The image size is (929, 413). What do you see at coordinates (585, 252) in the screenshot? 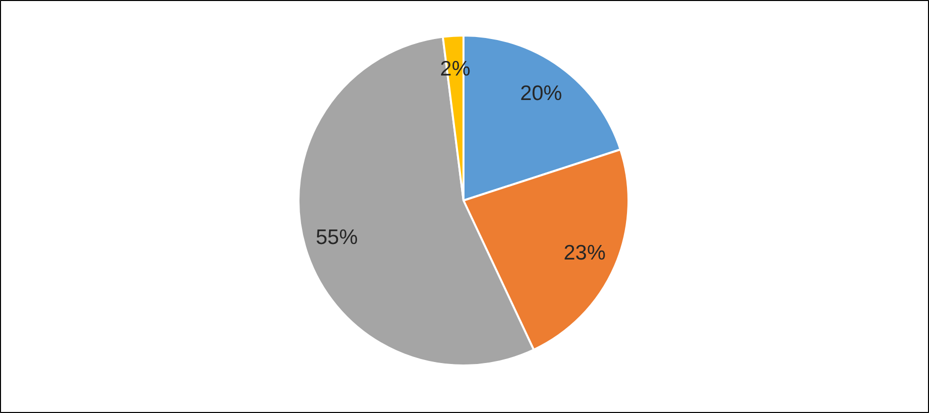
I see `data-label: 23%` at bounding box center [585, 252].